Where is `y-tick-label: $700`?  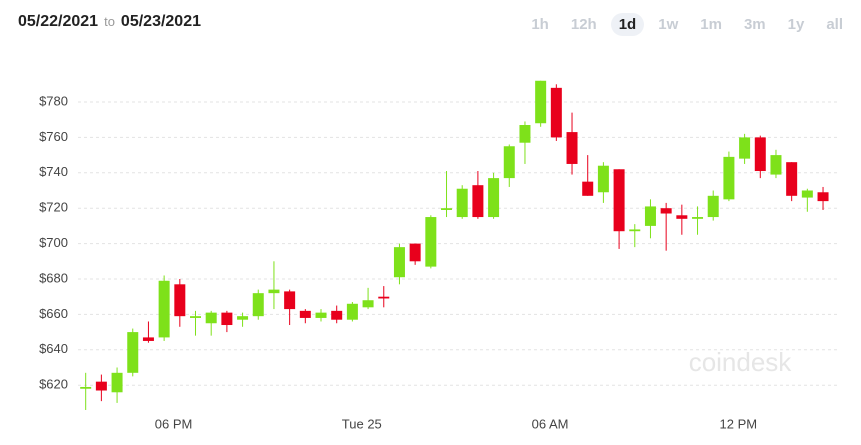 y-tick-label: $700 is located at coordinates (53, 242).